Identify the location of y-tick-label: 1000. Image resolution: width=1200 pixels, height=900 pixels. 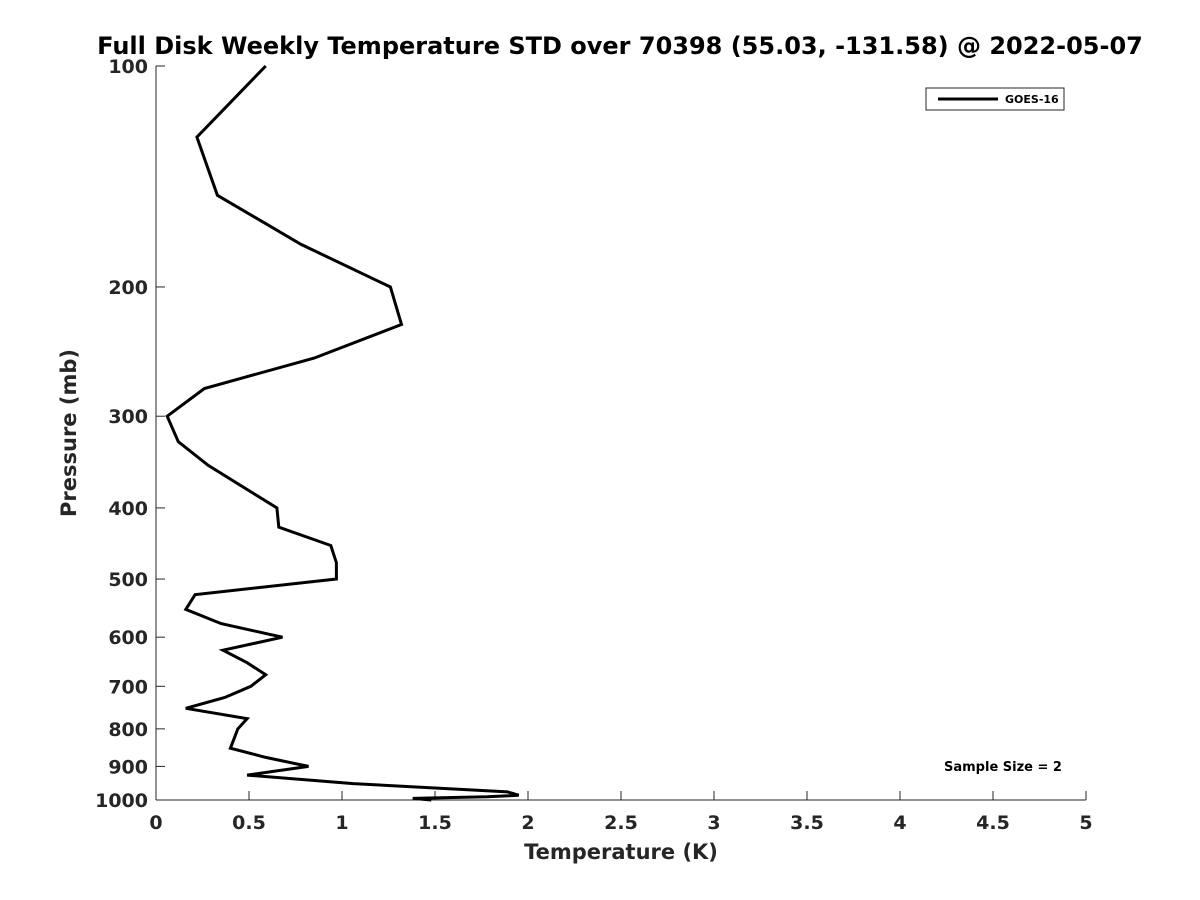
(121, 801).